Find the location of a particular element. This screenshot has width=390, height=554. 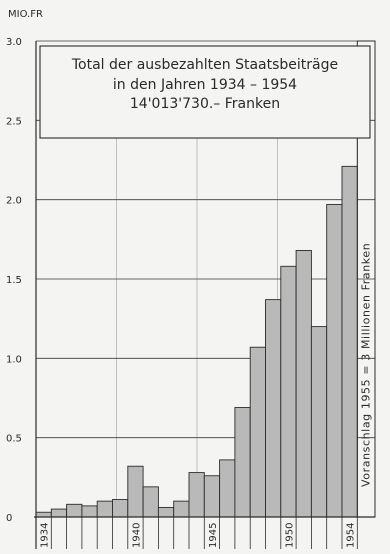

y-tick-label: 1.5 is located at coordinates (14, 280).